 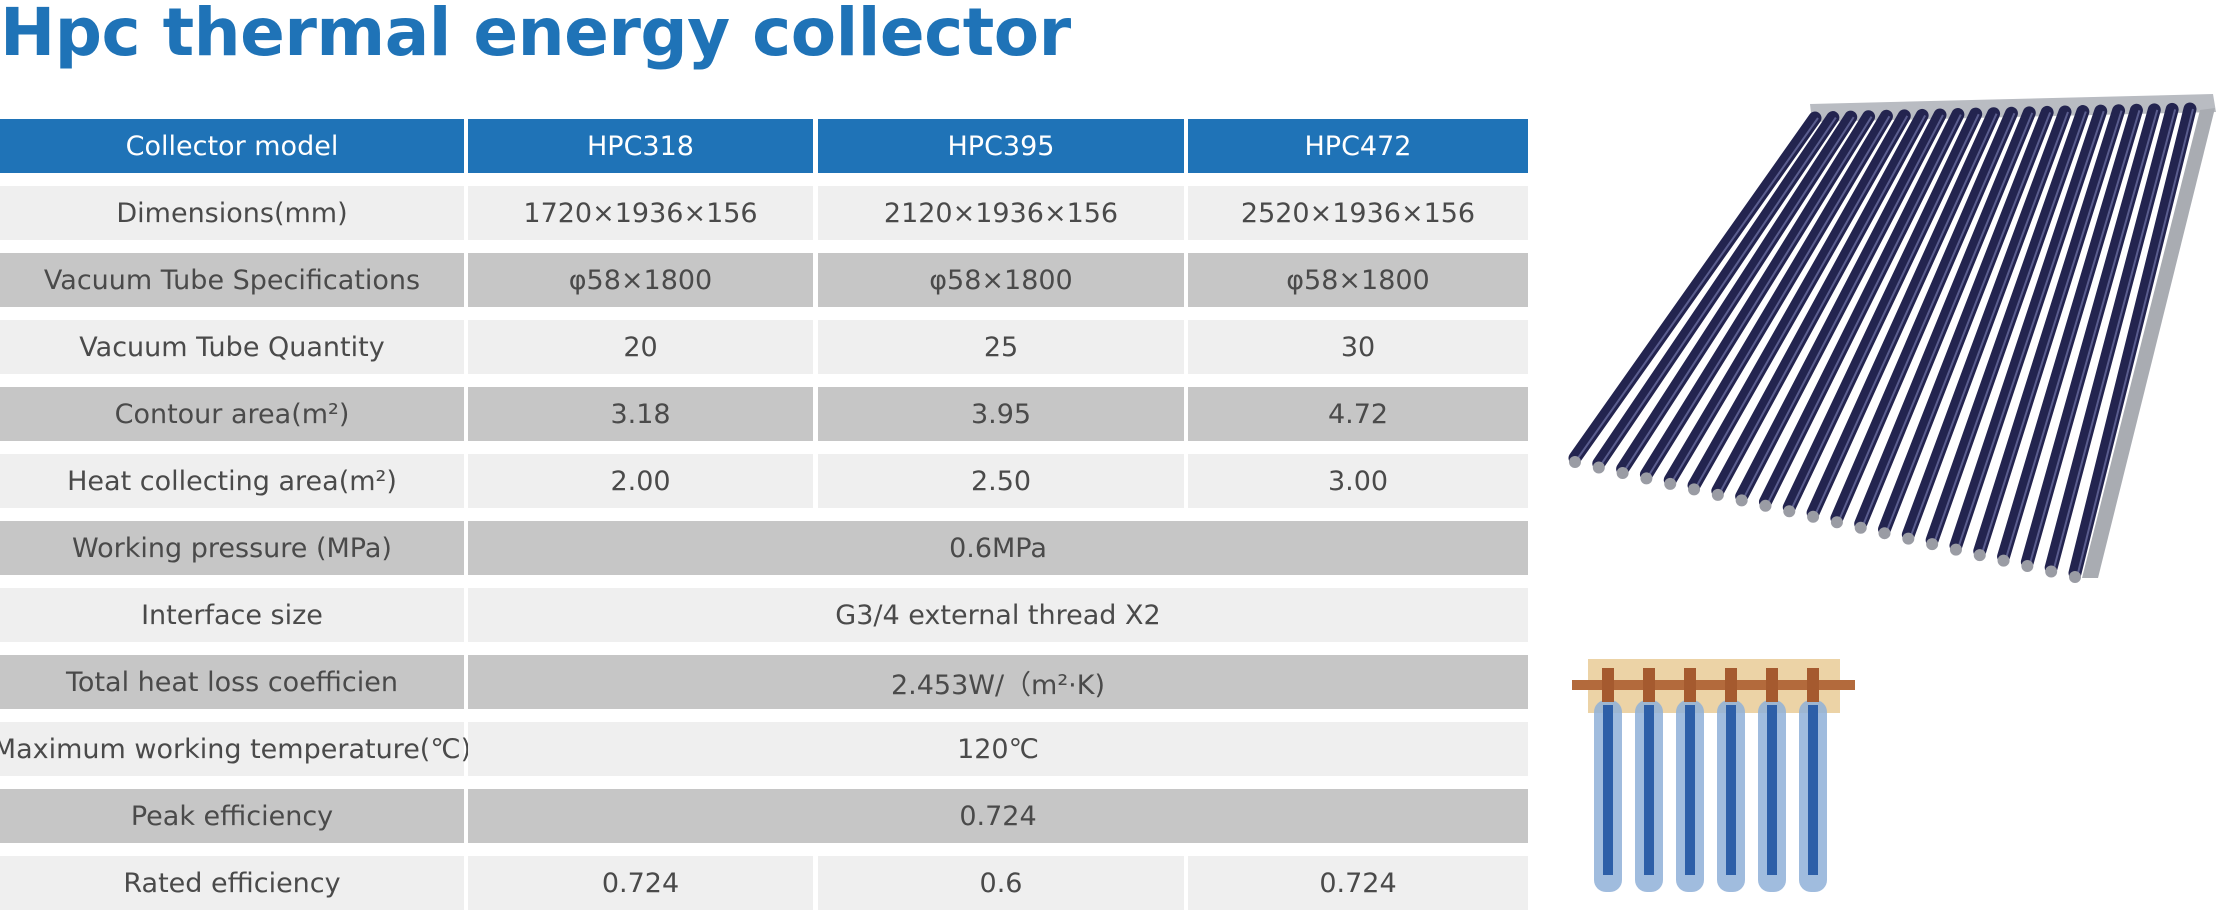 I want to click on table-cell: 2.453W/（m²·K), so click(x=998, y=682).